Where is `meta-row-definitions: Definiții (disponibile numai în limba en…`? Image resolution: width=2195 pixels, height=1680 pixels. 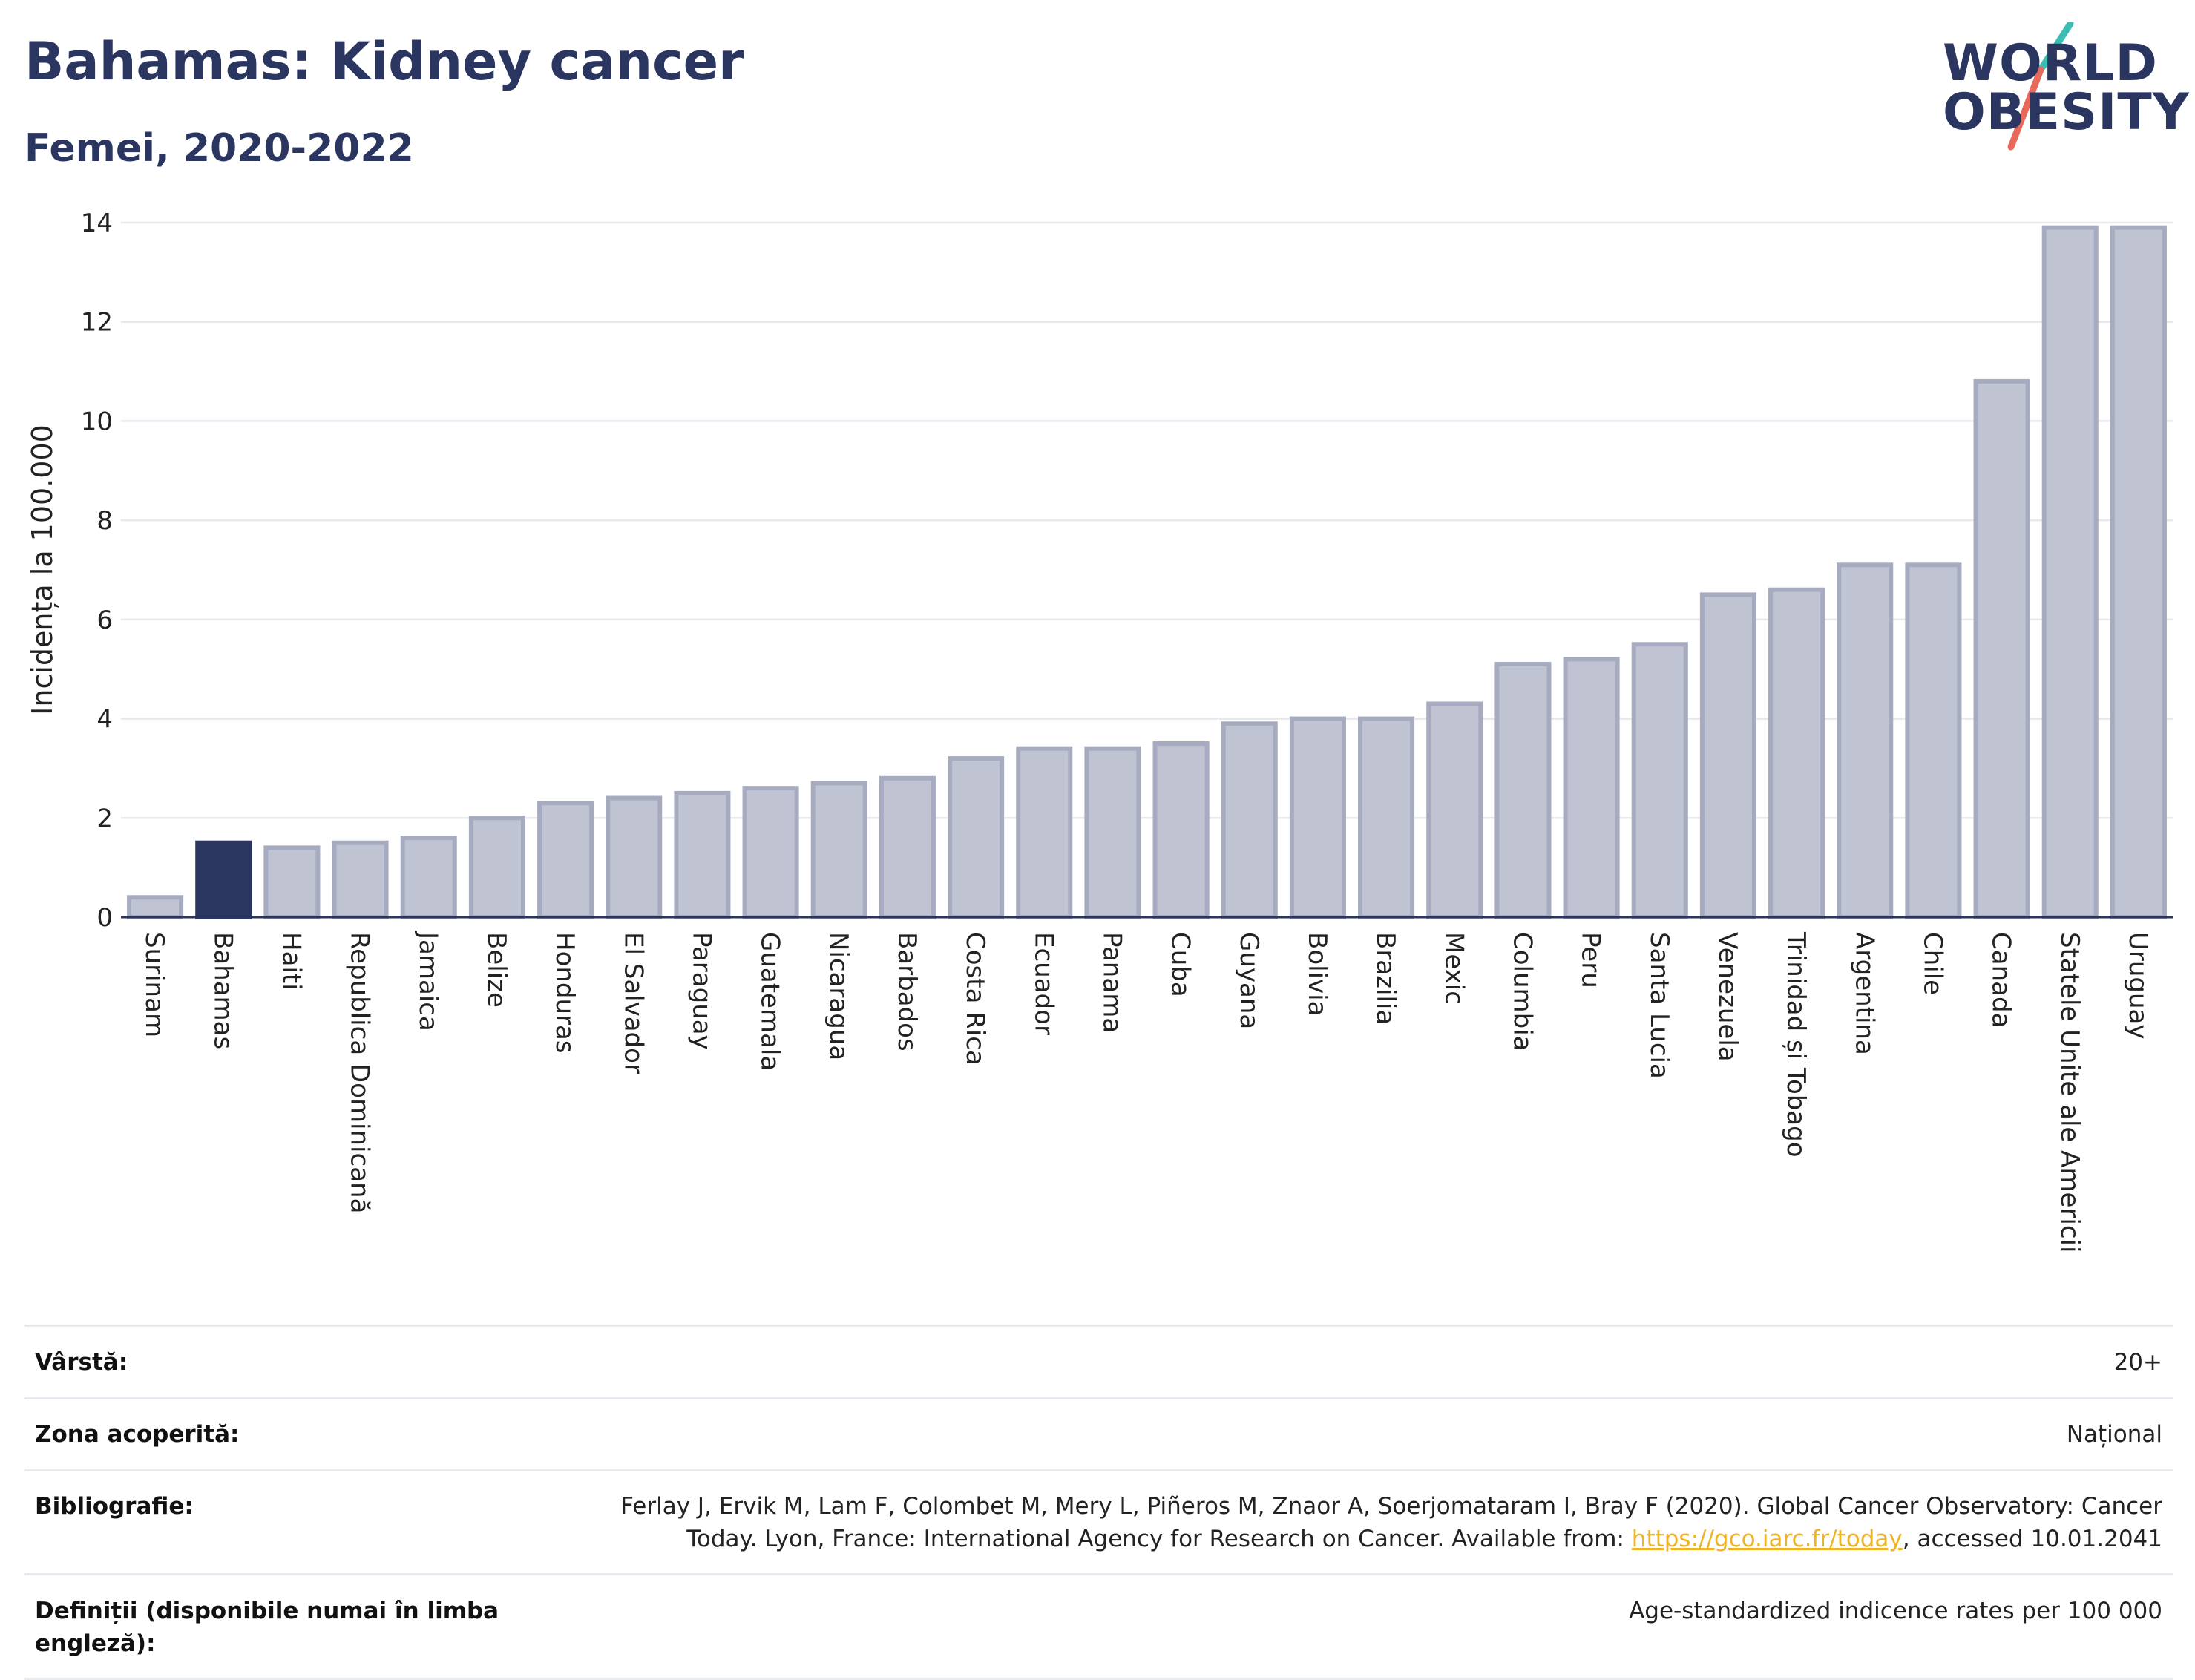 meta-row-definitions: Definiții (disponibile numai în limba en… is located at coordinates (1098, 1627).